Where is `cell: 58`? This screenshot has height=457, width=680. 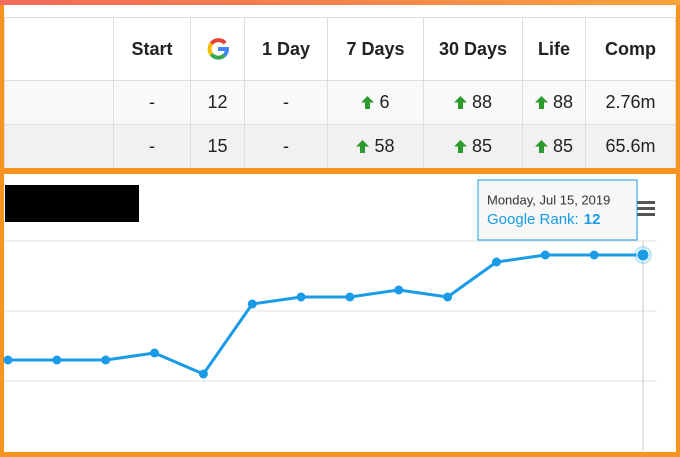 cell: 58 is located at coordinates (375, 146).